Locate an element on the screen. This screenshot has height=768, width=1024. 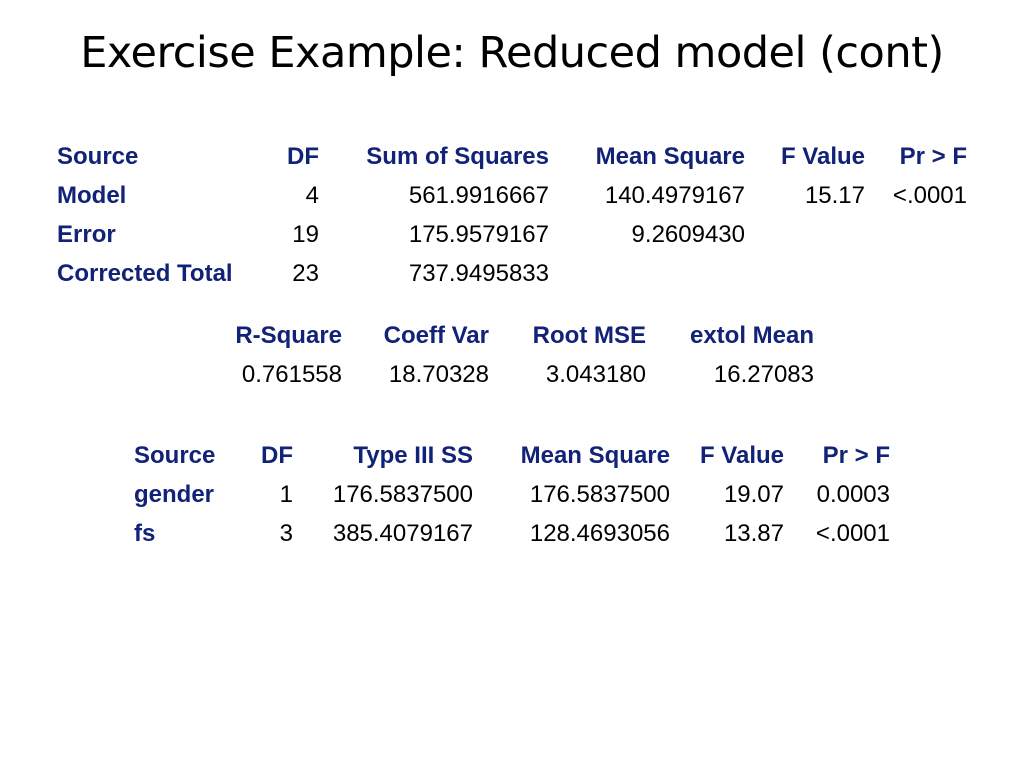
type3-source-cell: fs is located at coordinates (145, 533).